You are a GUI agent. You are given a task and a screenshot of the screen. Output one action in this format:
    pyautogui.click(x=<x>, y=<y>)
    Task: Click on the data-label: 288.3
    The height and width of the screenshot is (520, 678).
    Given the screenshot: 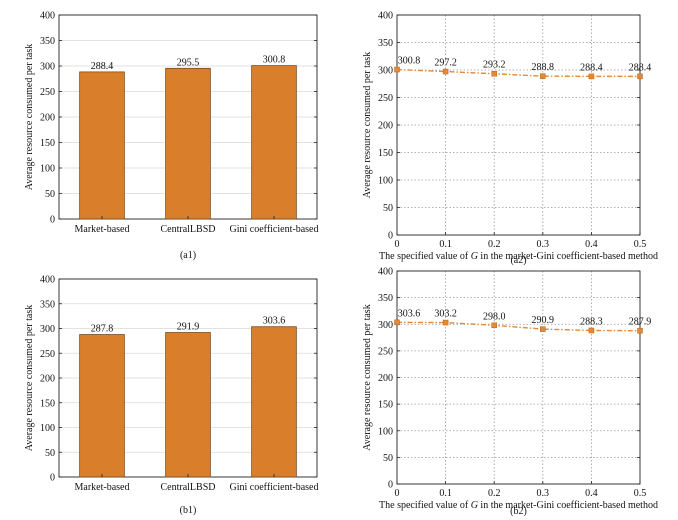 What is the action you would take?
    pyautogui.click(x=591, y=321)
    